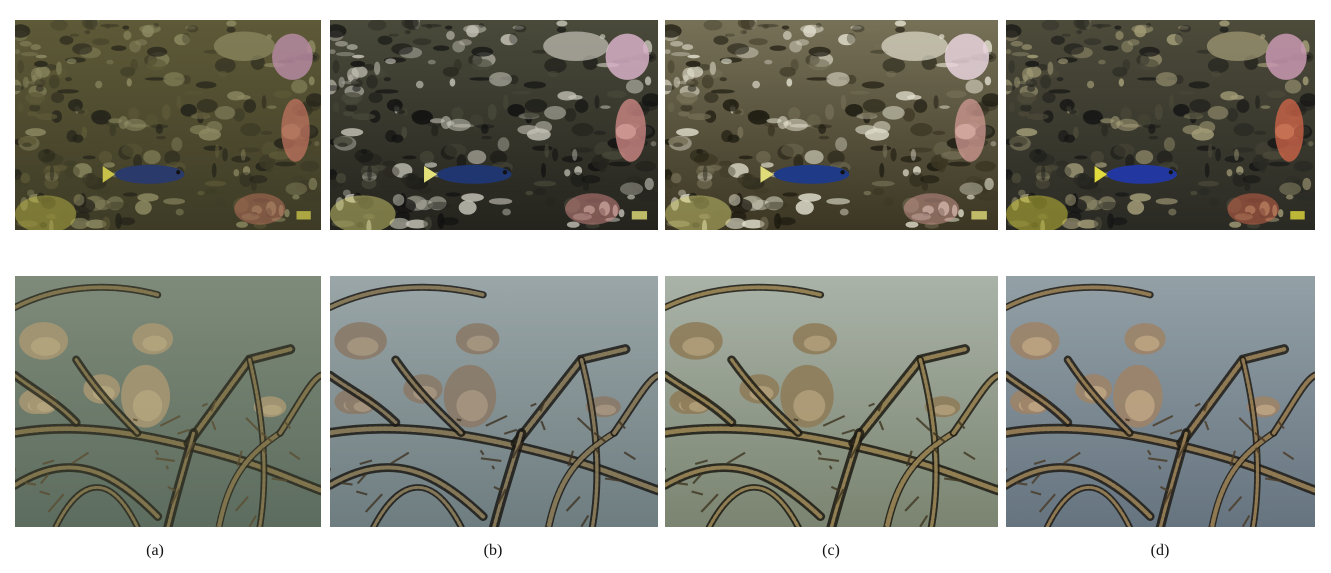 This screenshot has width=1331, height=573. I want to click on caption-b: (b), so click(493, 550).